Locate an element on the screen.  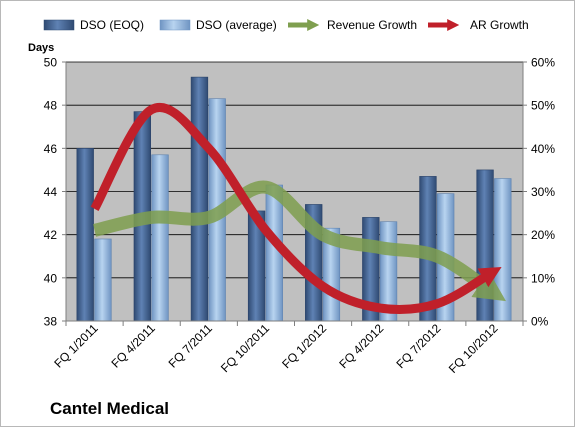
y-tick-label-46: 46 is located at coordinates (51, 149).